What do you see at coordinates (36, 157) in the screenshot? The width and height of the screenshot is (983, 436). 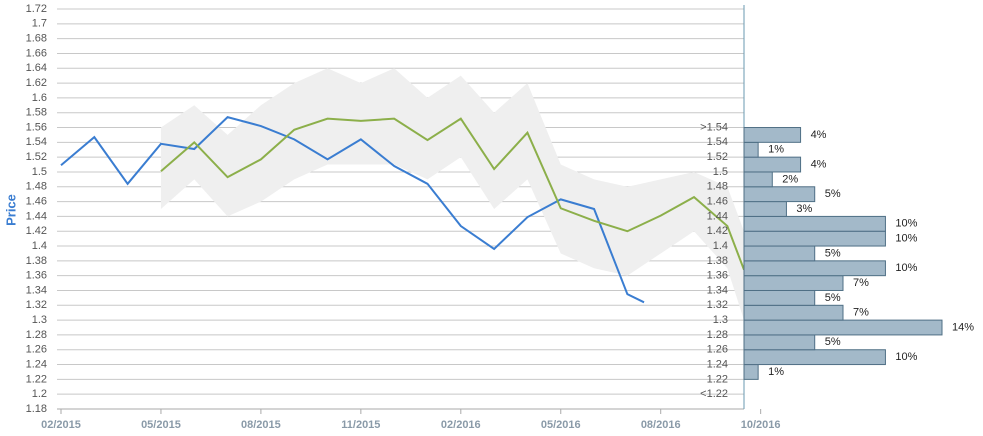 I see `y-tick-label: 1.52` at bounding box center [36, 157].